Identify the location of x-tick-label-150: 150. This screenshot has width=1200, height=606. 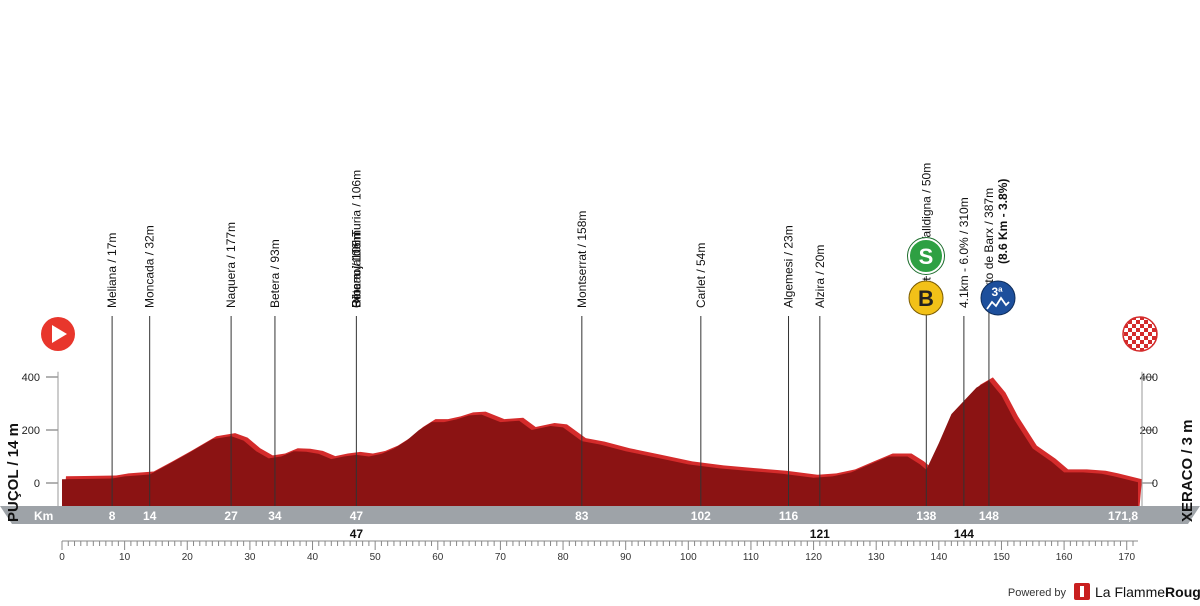
(1001, 557).